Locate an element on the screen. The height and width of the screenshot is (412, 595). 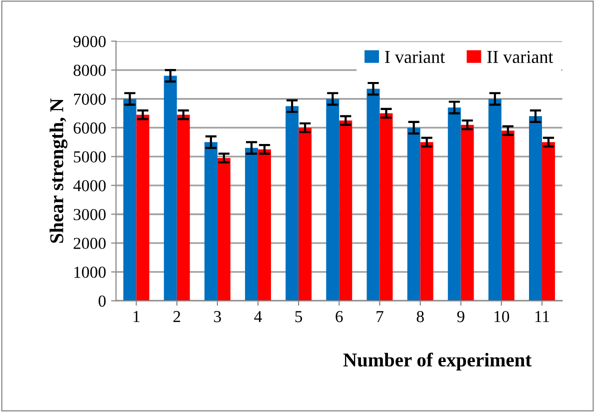
x-tick-label: 9 is located at coordinates (460, 316).